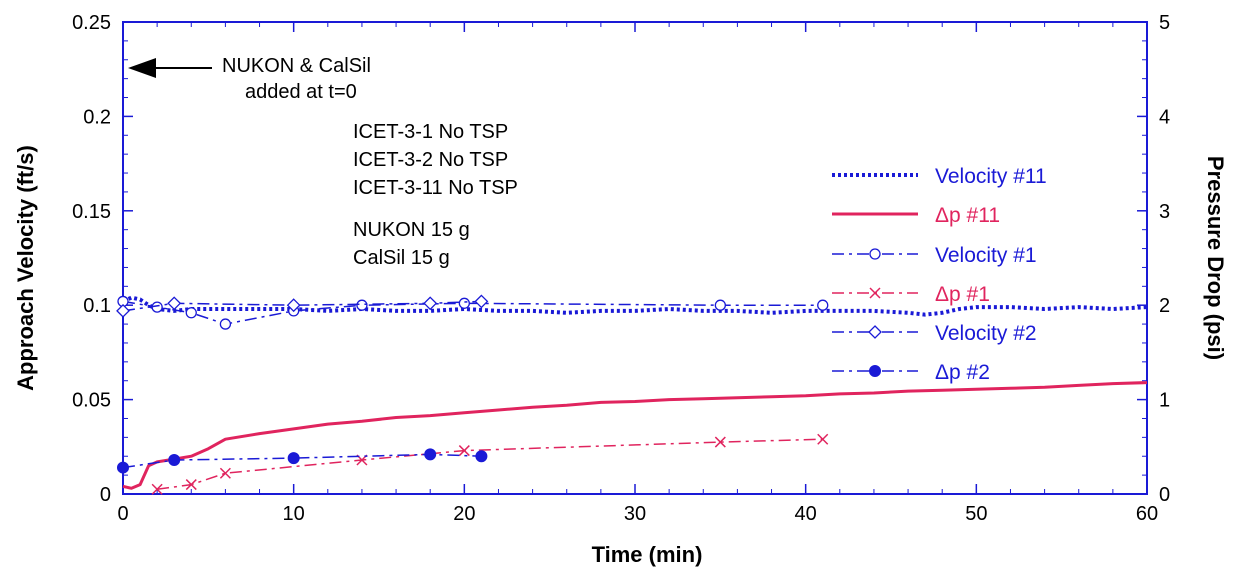 The image size is (1239, 574). Describe the element at coordinates (911, 294) in the screenshot. I see `legend-entry: Δp #1` at that location.